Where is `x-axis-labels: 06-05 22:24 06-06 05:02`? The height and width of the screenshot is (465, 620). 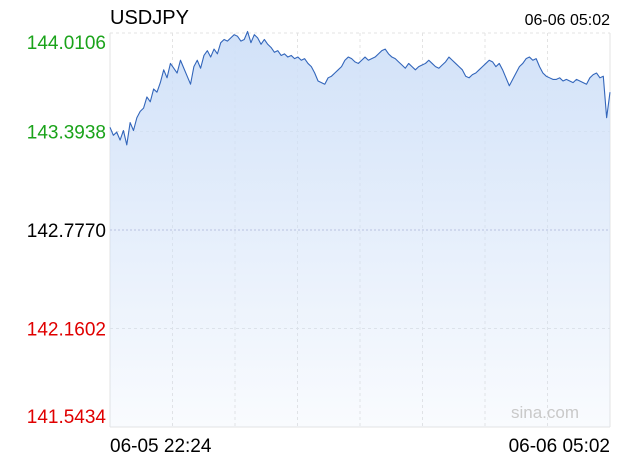
x-axis-labels: 06-05 22:24 06-06 05:02 is located at coordinates (360, 446).